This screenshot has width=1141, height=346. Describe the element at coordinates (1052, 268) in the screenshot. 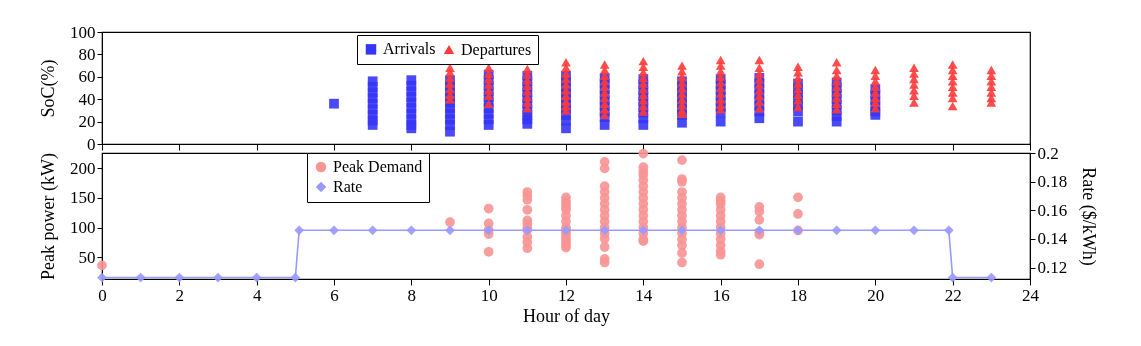

I see `y2-tick-label: 0.12` at that location.